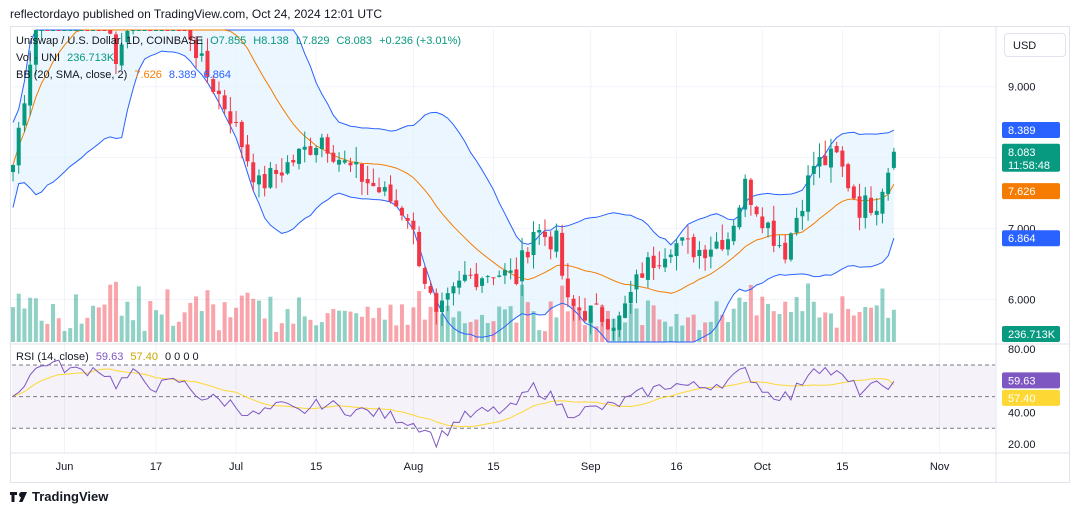 The width and height of the screenshot is (1080, 515). I want to click on footer-brand: TradingView, so click(59, 496).